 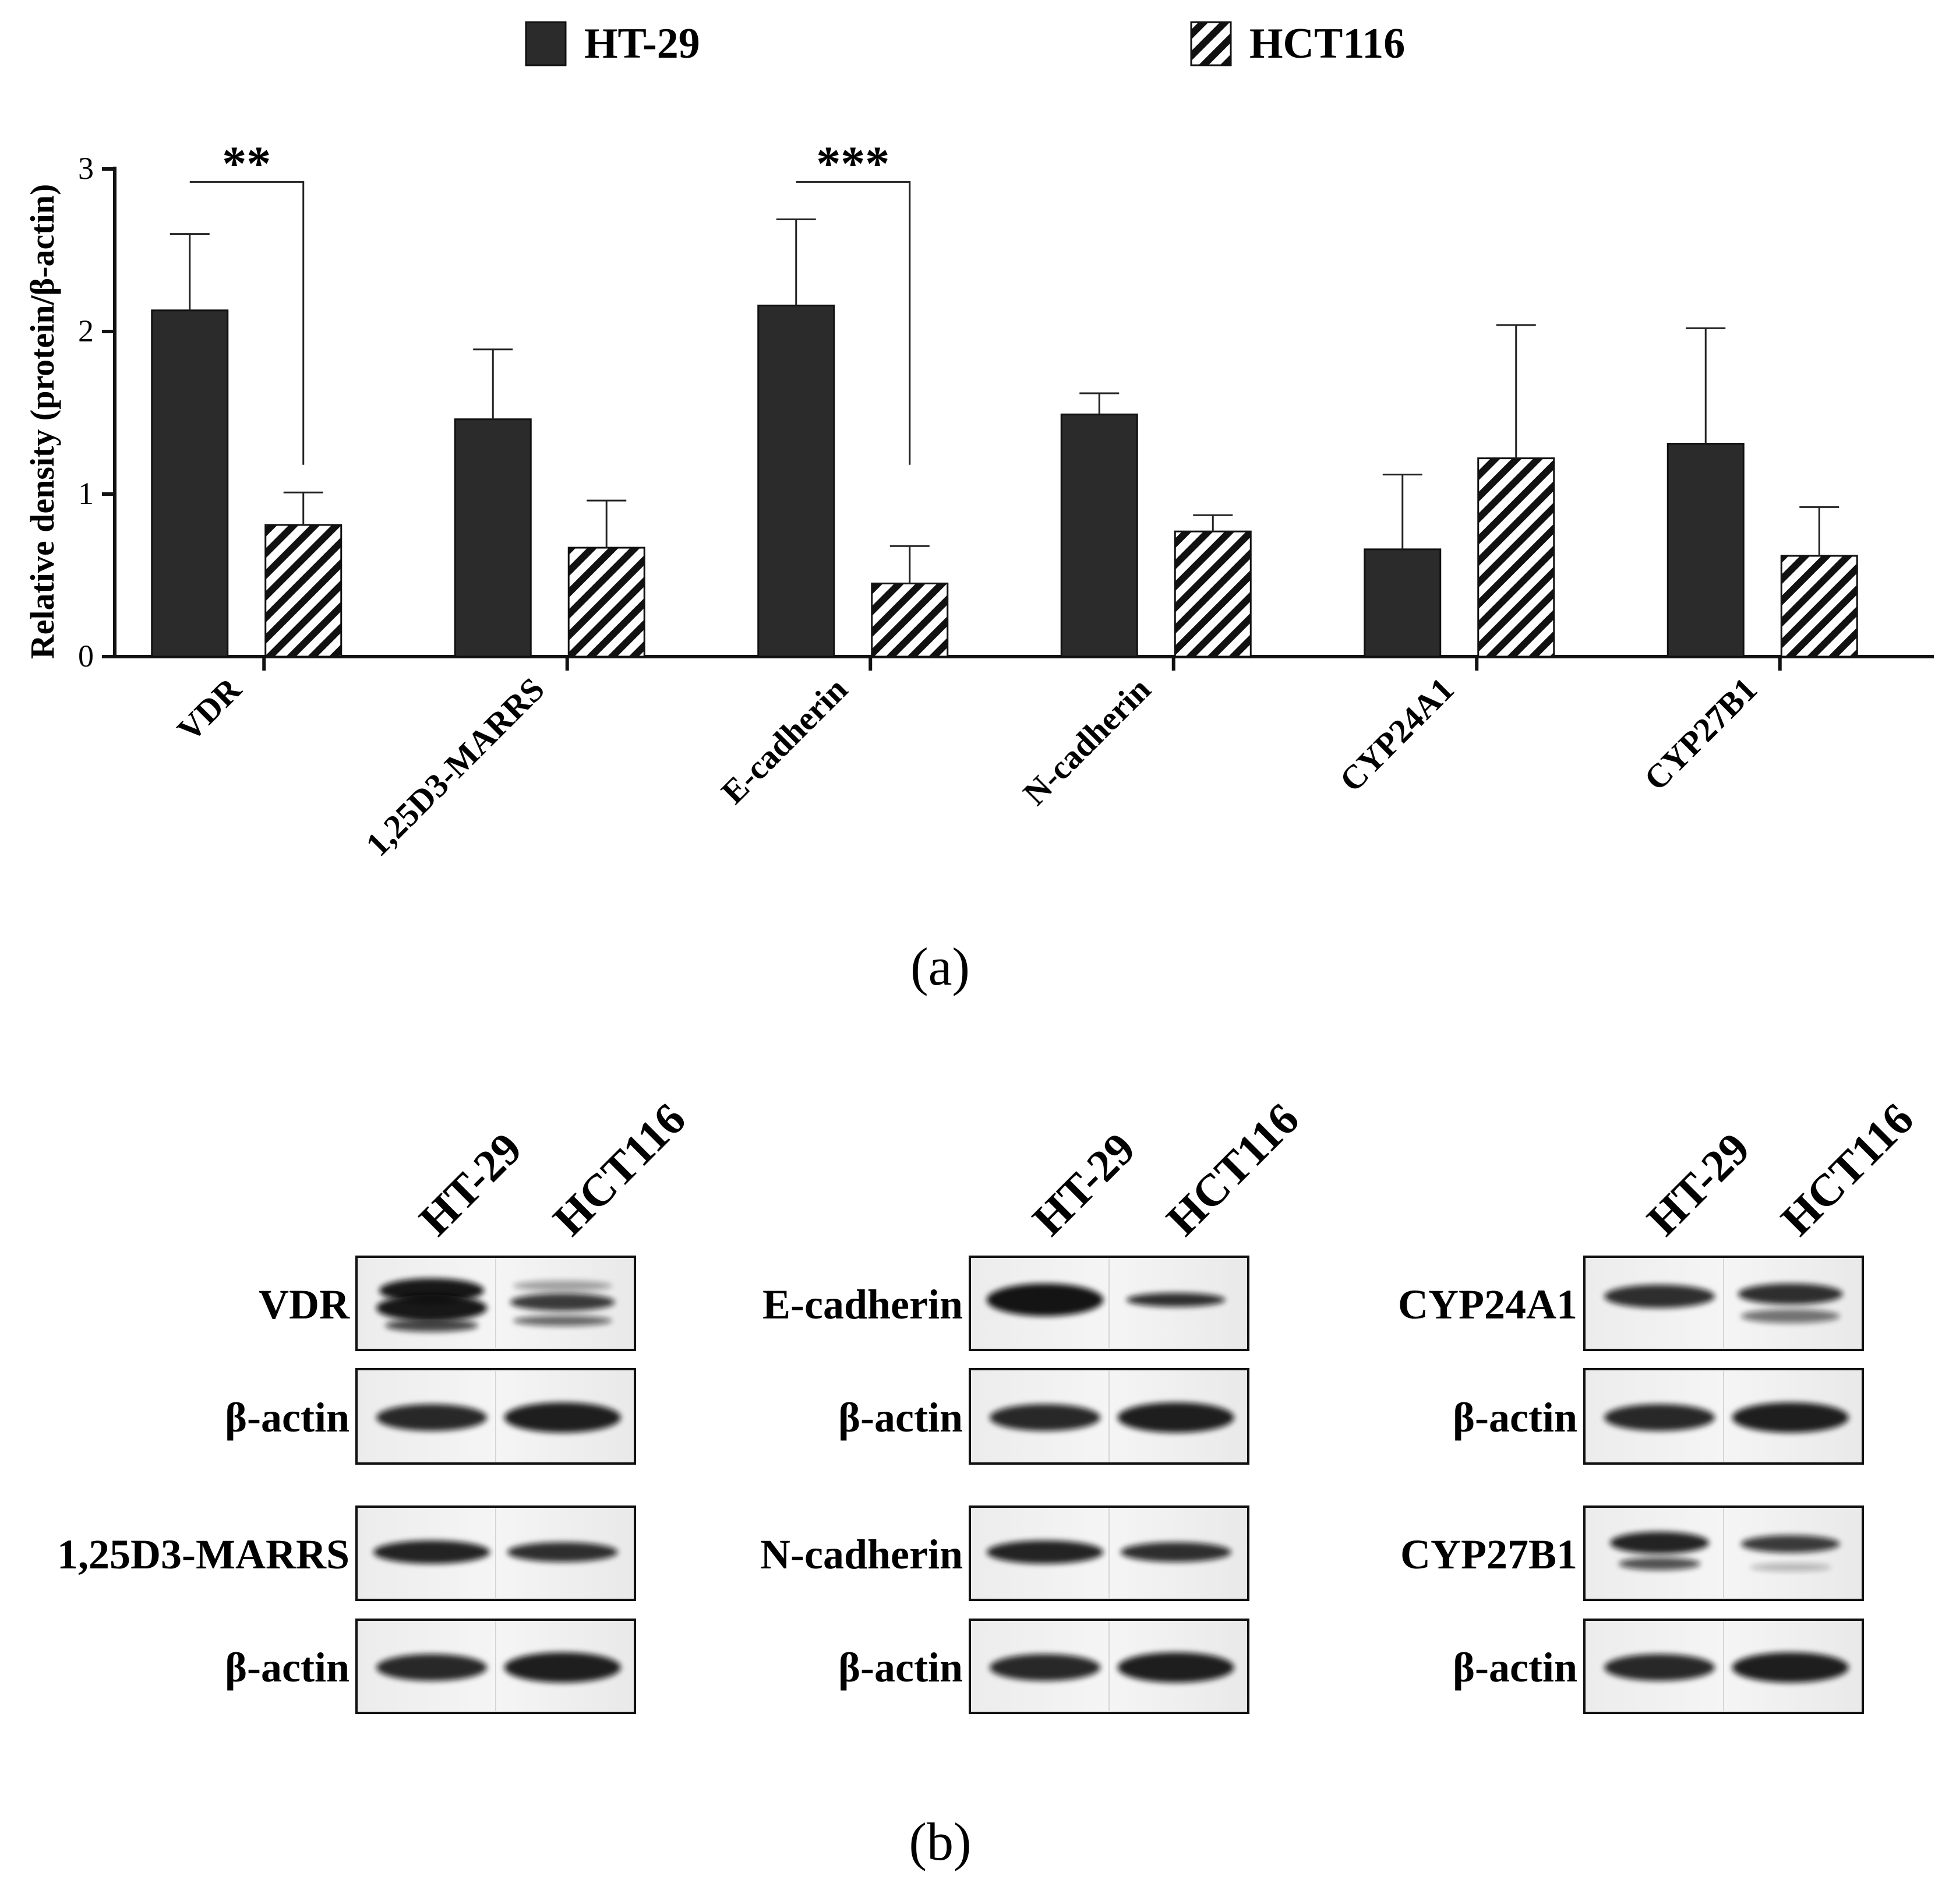 I want to click on y-tick-label: 0, so click(x=86, y=656).